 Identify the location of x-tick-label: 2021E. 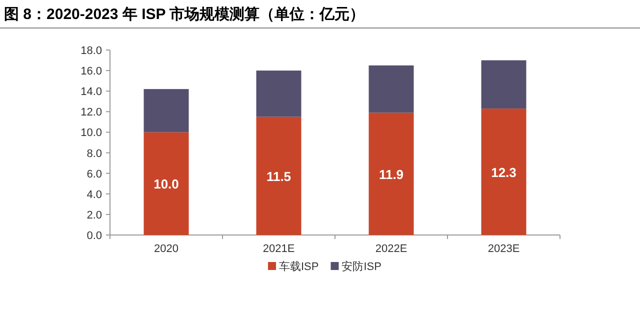
(278, 249).